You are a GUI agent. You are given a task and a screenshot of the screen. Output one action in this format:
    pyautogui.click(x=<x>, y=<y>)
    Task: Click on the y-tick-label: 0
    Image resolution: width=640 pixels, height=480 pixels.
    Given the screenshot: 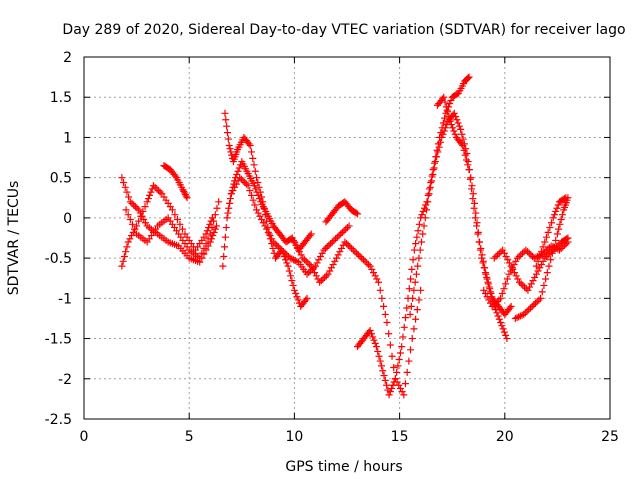 What is the action you would take?
    pyautogui.click(x=67, y=219)
    